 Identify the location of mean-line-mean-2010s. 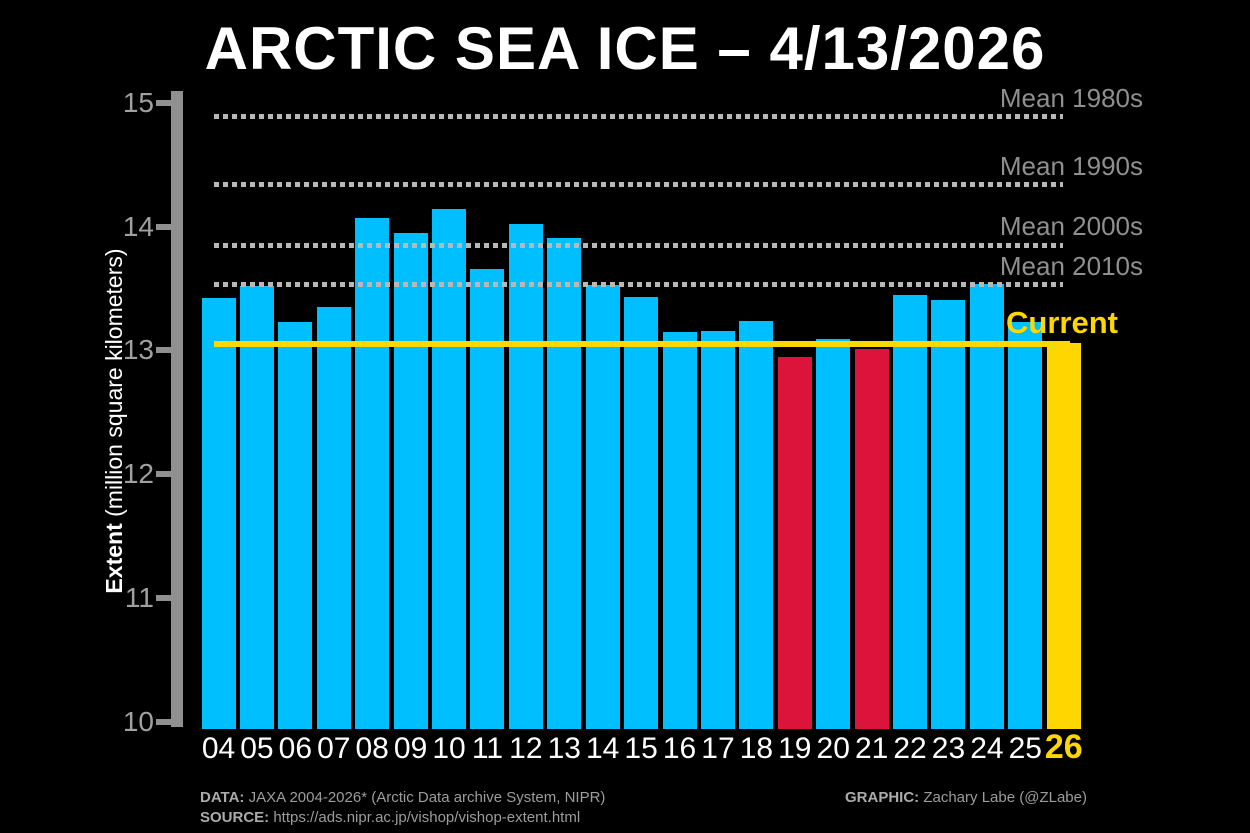
(638, 285).